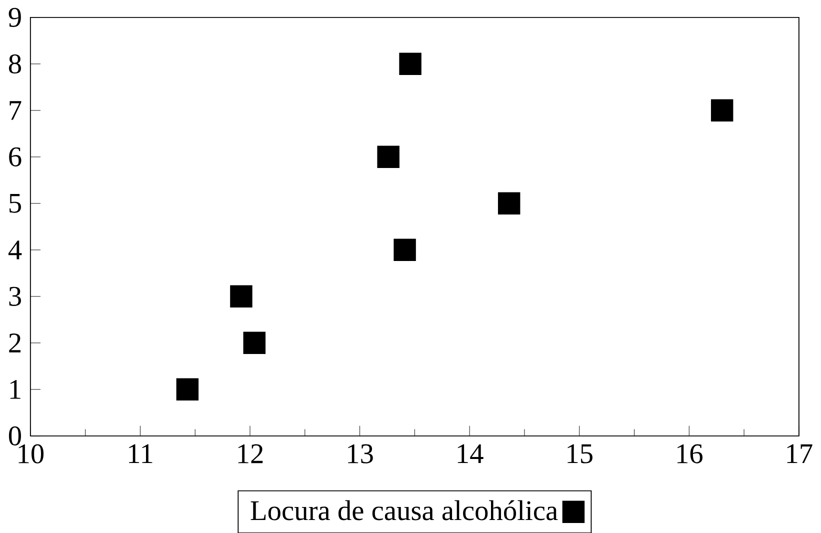  I want to click on x-tick-label: 12, so click(250, 453).